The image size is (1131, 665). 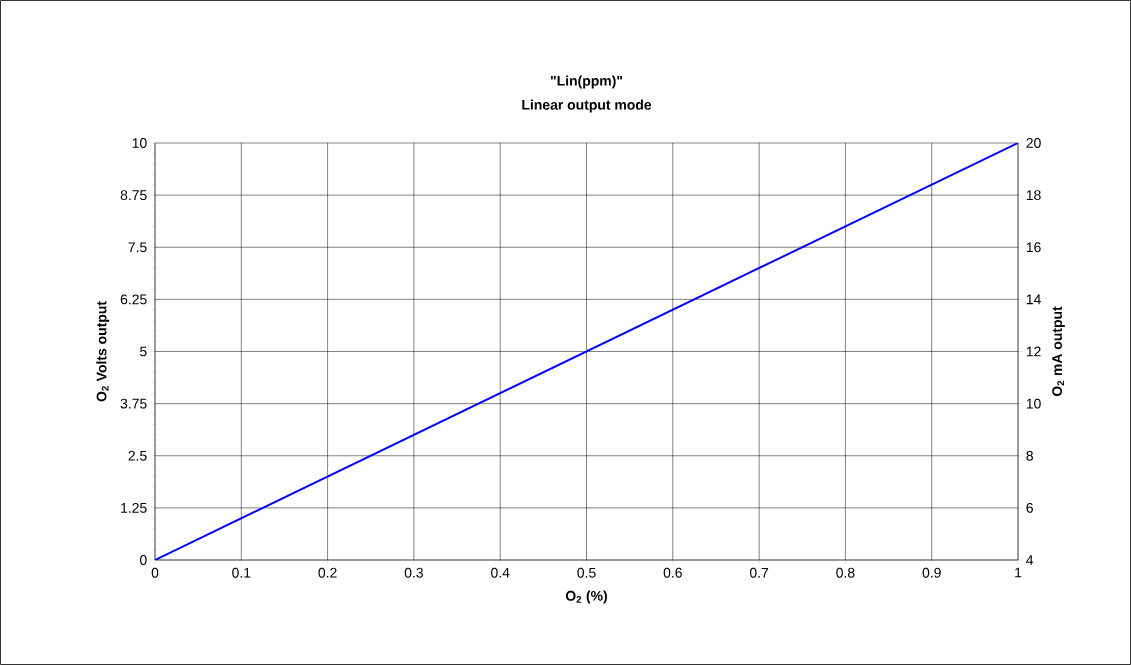 I want to click on y-tick-label: 10, so click(x=139, y=143).